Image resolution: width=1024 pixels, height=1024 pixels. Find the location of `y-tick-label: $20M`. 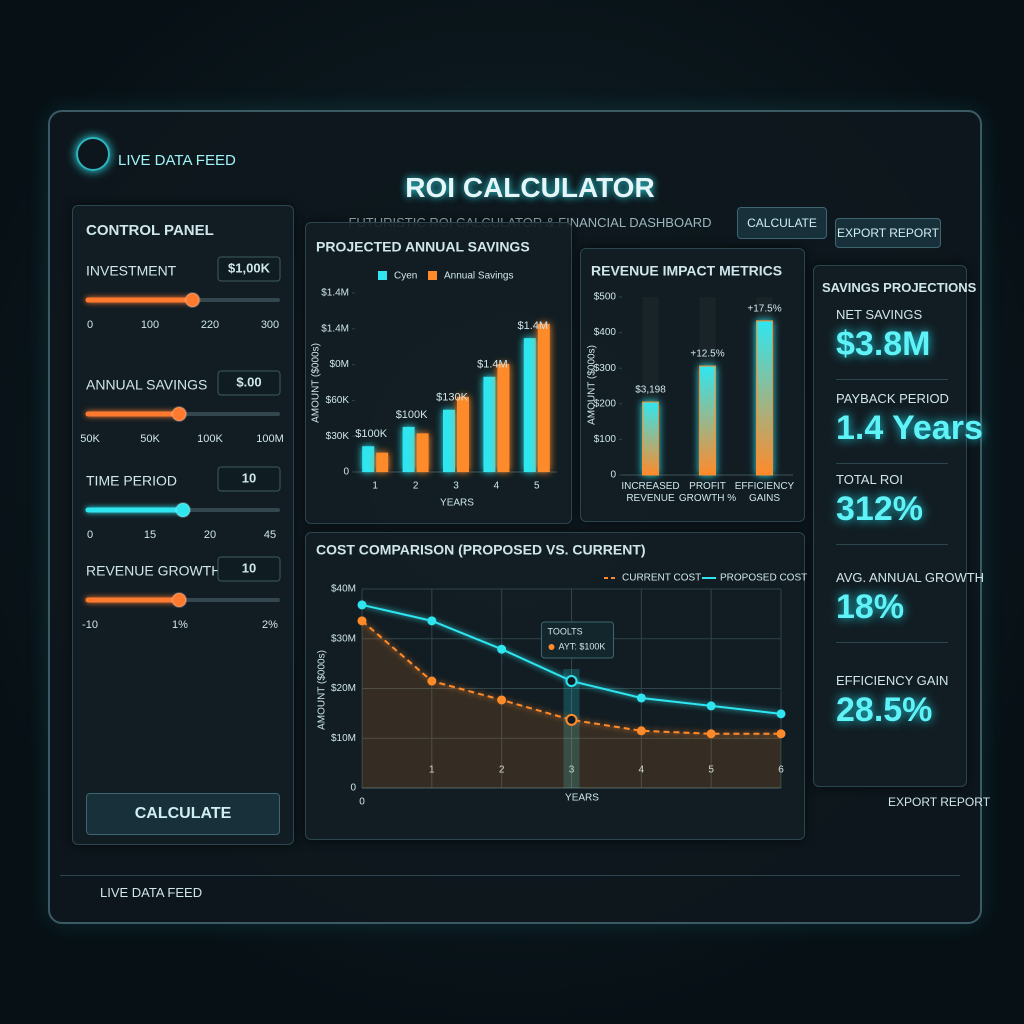

y-tick-label: $20M is located at coordinates (343, 688).